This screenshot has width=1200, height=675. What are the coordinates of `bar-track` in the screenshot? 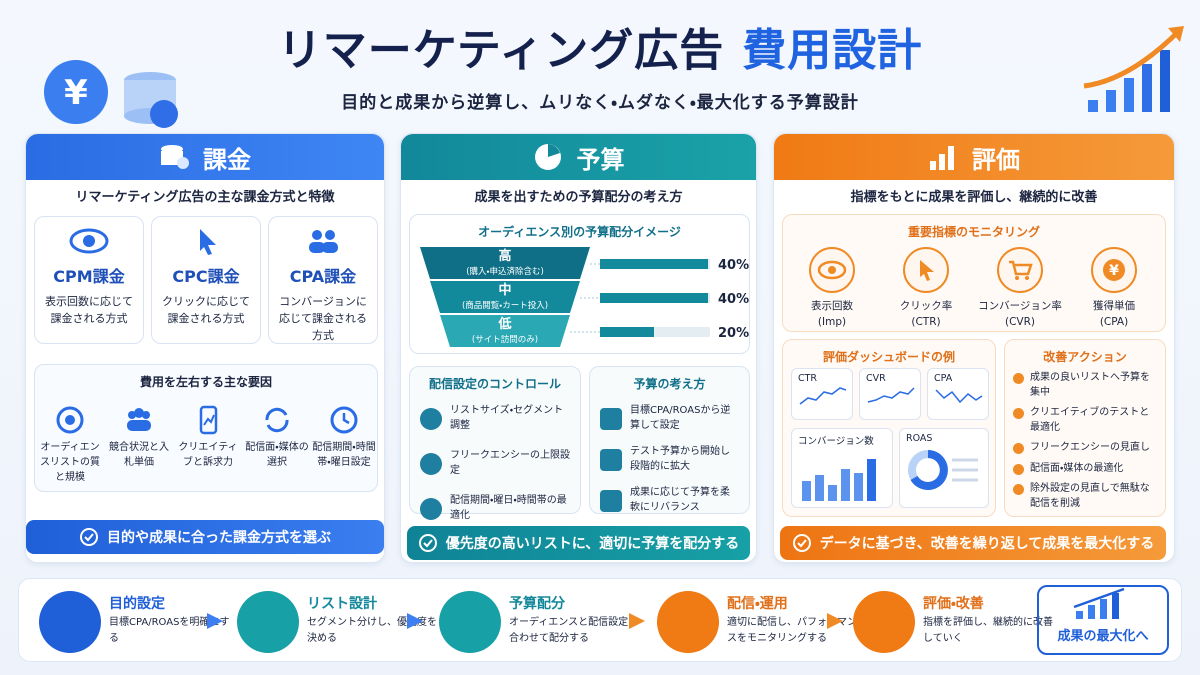 It's located at (655, 332).